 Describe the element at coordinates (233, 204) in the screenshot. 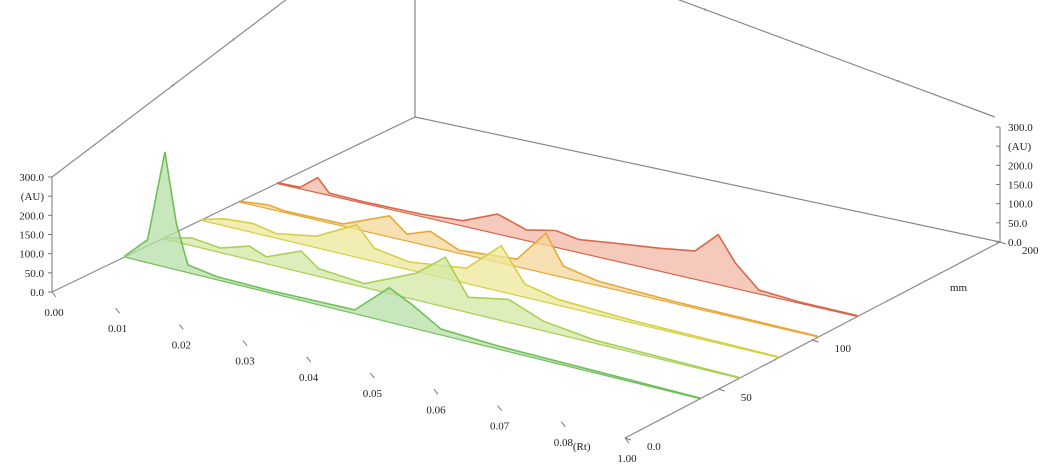

I see `floor-left-edge` at that location.